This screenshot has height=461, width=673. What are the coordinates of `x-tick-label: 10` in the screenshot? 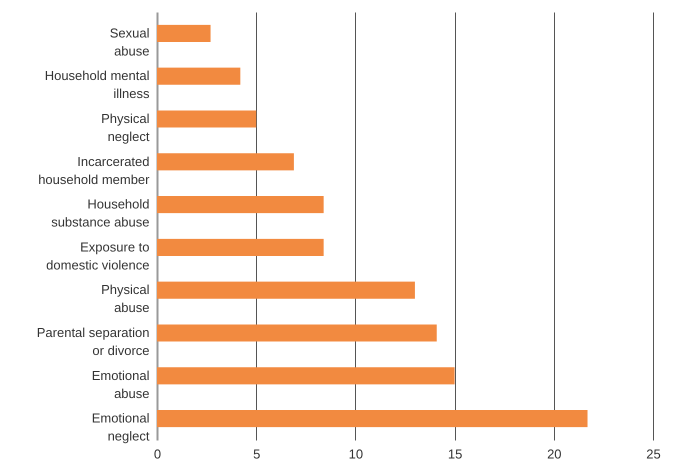 It's located at (356, 453).